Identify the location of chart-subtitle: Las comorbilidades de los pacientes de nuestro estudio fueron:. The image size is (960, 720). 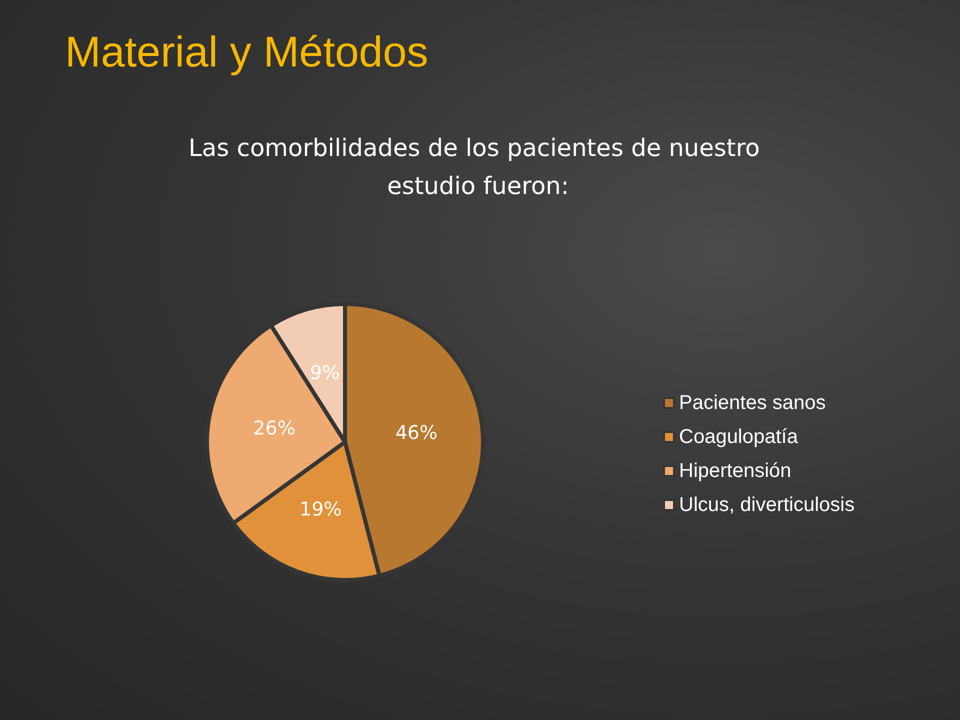
(478, 167).